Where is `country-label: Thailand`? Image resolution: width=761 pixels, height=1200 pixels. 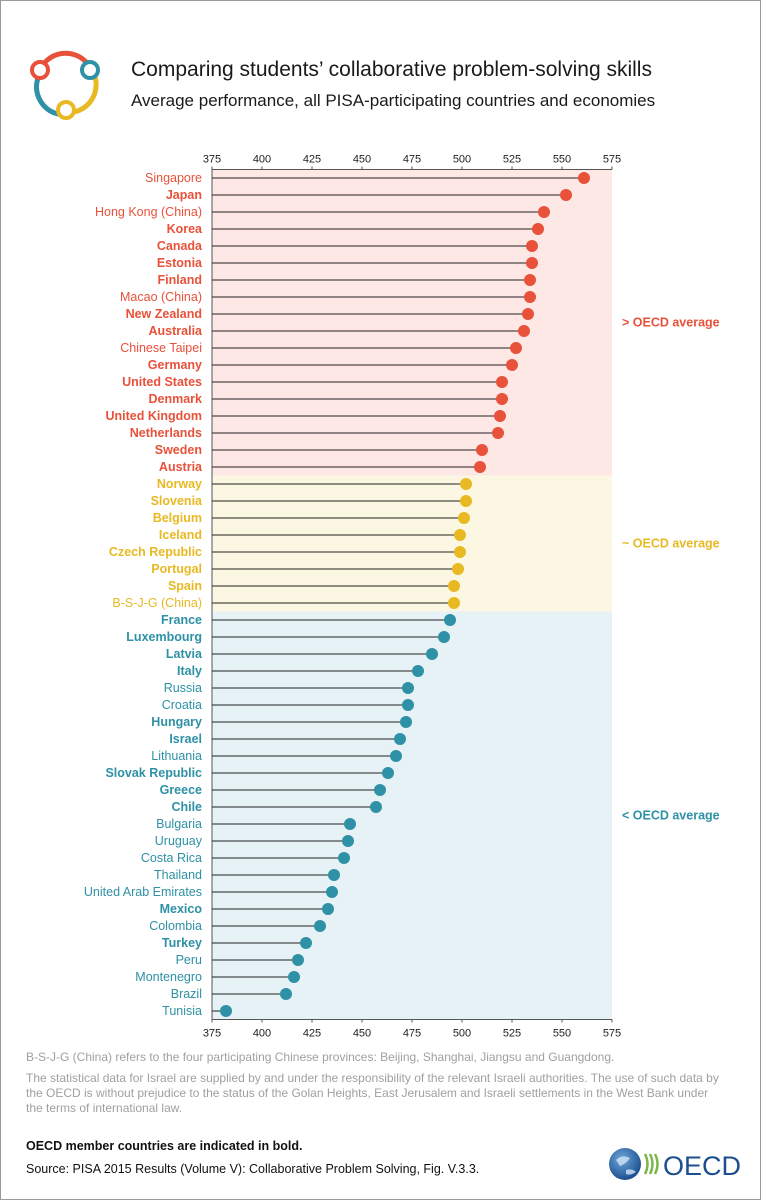
country-label: Thailand is located at coordinates (178, 875).